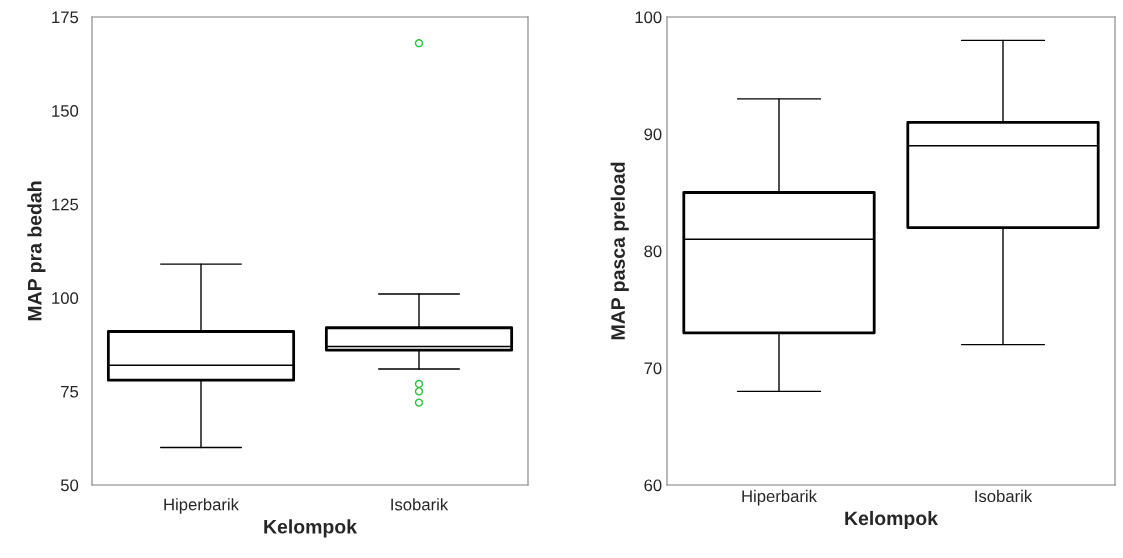 The image size is (1123, 558). I want to click on y-tick-label: 60, so click(653, 485).